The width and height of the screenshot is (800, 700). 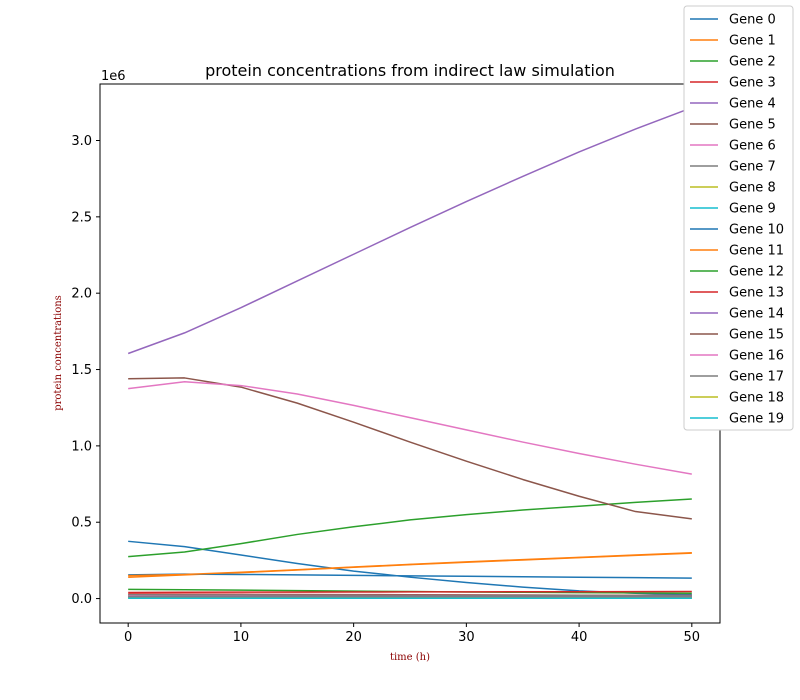 I want to click on legend-label: Gene 11, so click(x=756, y=251).